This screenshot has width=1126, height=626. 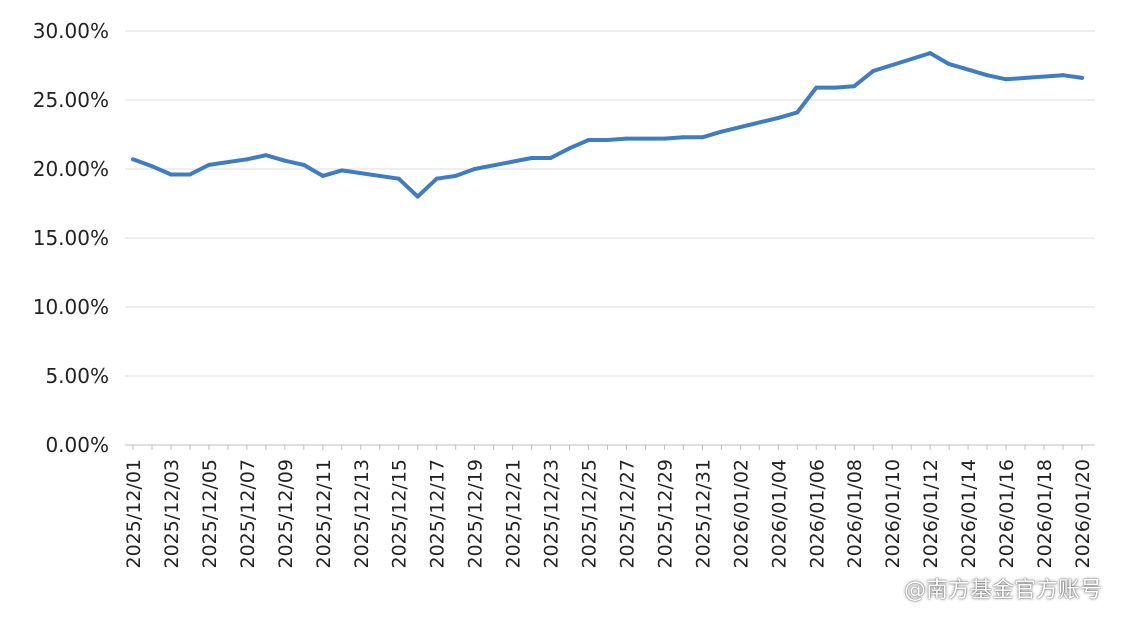 What do you see at coordinates (514, 514) in the screenshot?
I see `x-tick-label: 2025/12/21` at bounding box center [514, 514].